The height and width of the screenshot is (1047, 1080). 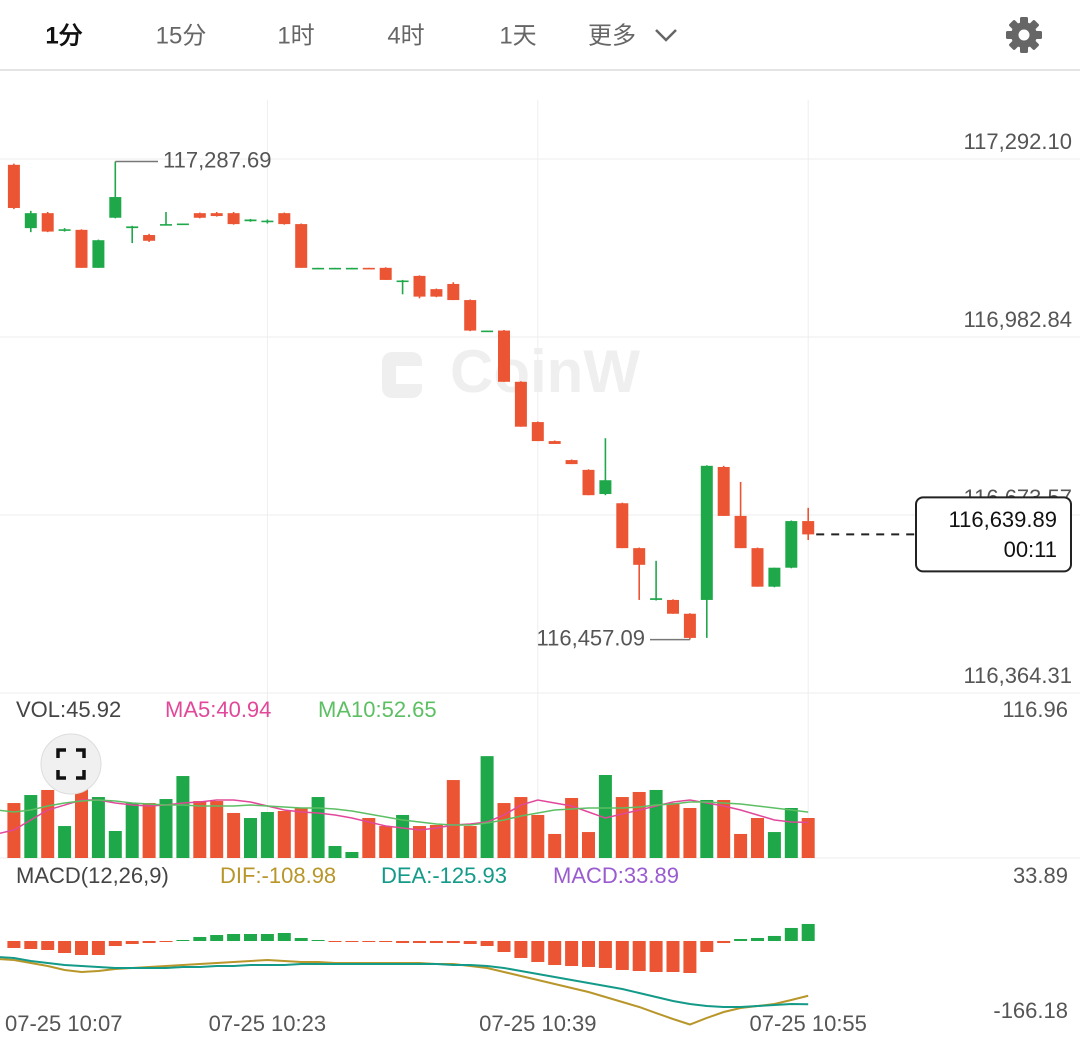 What do you see at coordinates (517, 35) in the screenshot?
I see `timeframe-tab: 1天` at bounding box center [517, 35].